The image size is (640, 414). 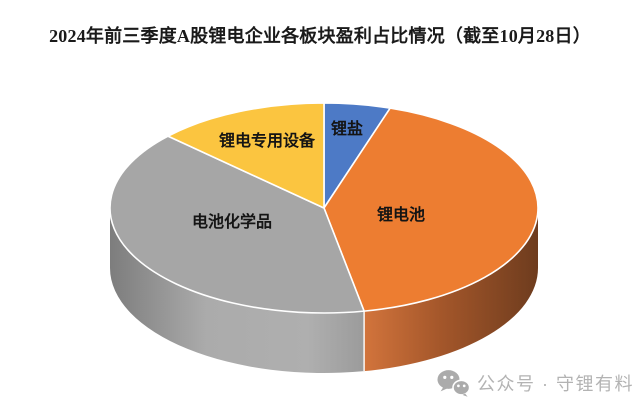 What do you see at coordinates (555, 384) in the screenshot?
I see `watermark-text: 公众号 · 守锂有料` at bounding box center [555, 384].